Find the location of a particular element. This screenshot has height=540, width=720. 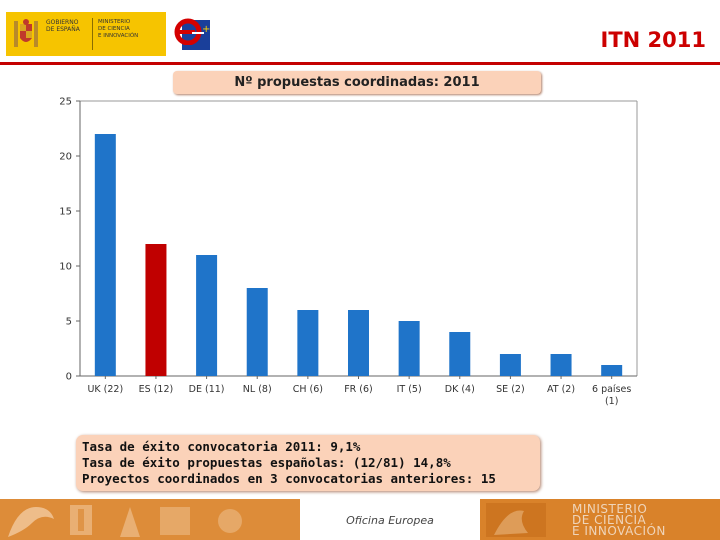

page-title: ITN 2011 is located at coordinates (653, 40).